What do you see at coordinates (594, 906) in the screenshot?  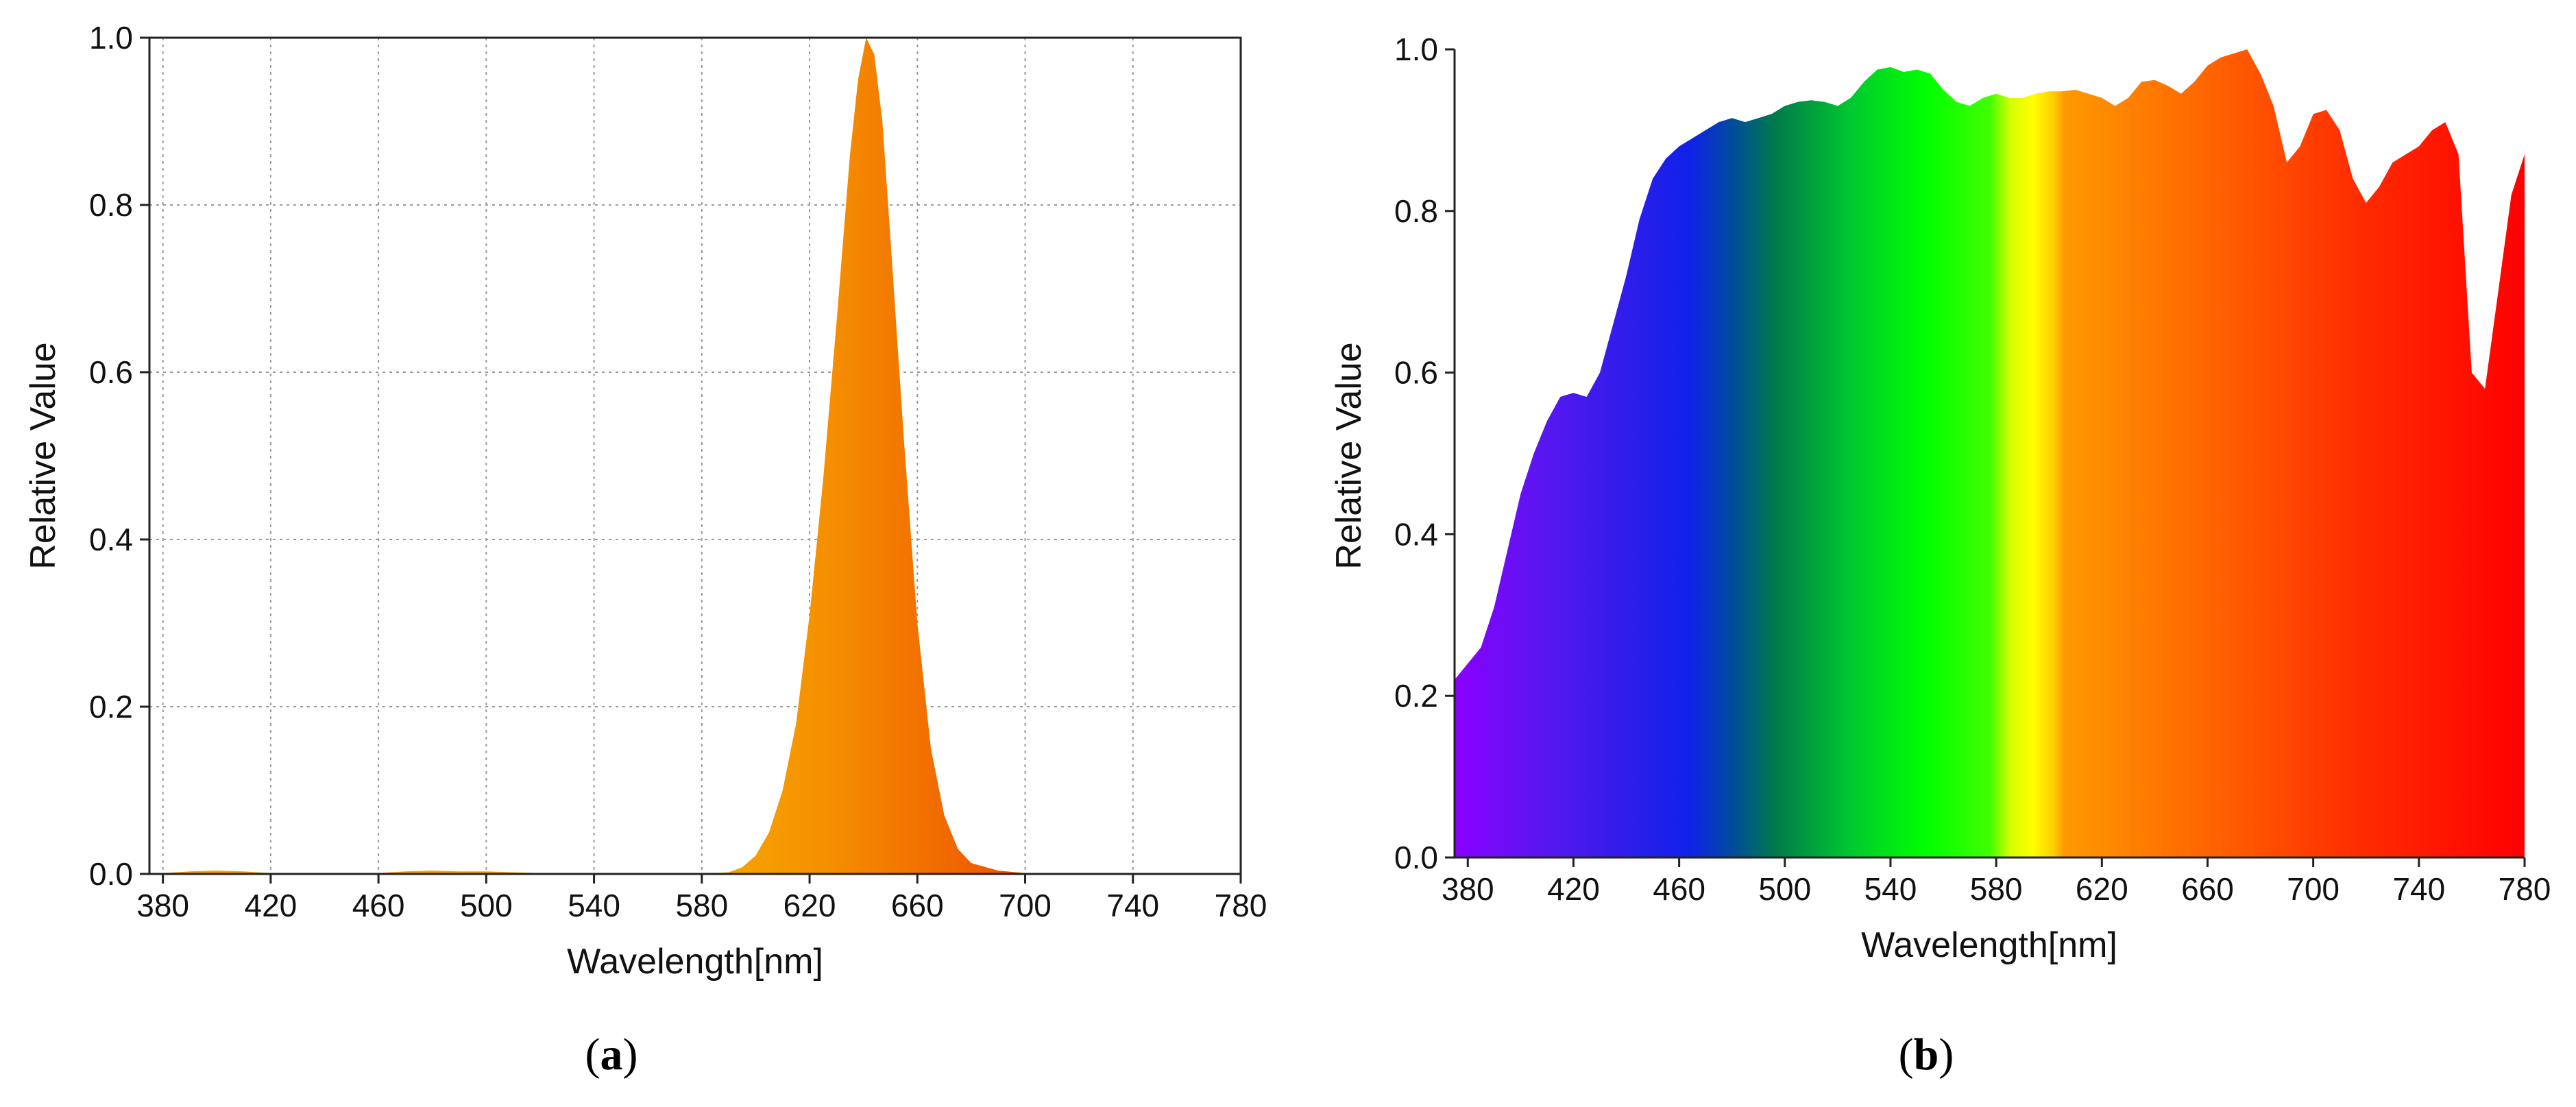 I see `x-tick-label-a: 540` at bounding box center [594, 906].